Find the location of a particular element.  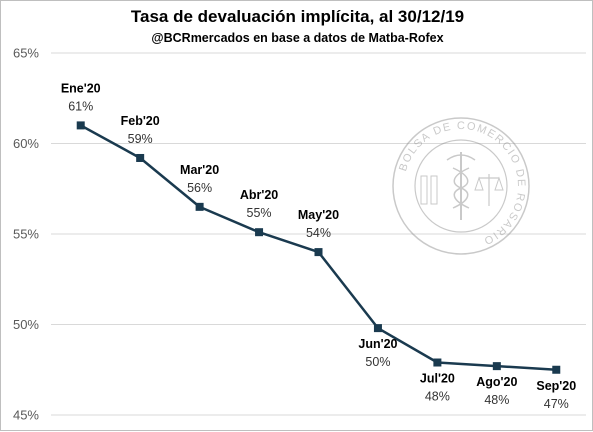

category-label: Feb'20 is located at coordinates (140, 121).